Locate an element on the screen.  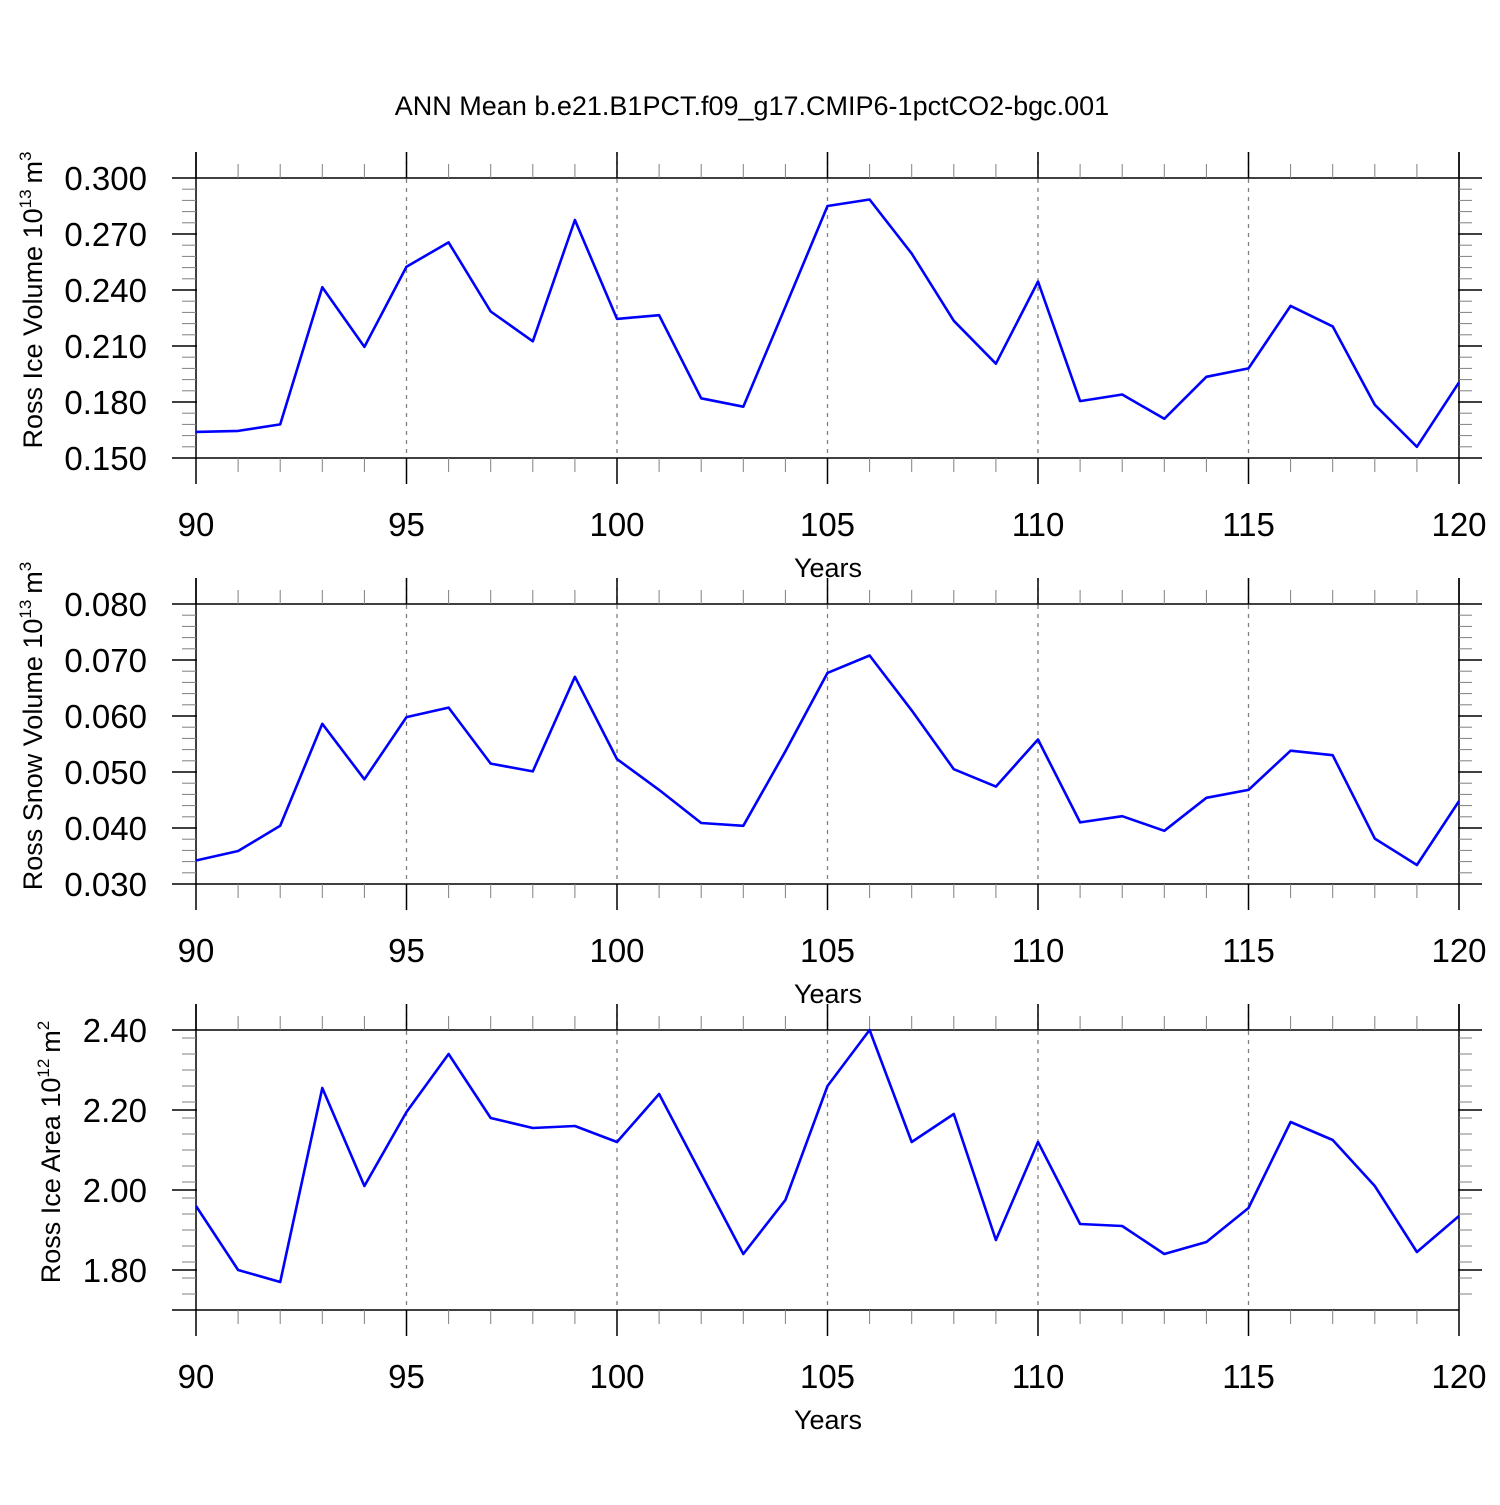
ytick-label: 0.240 is located at coordinates (105, 290).